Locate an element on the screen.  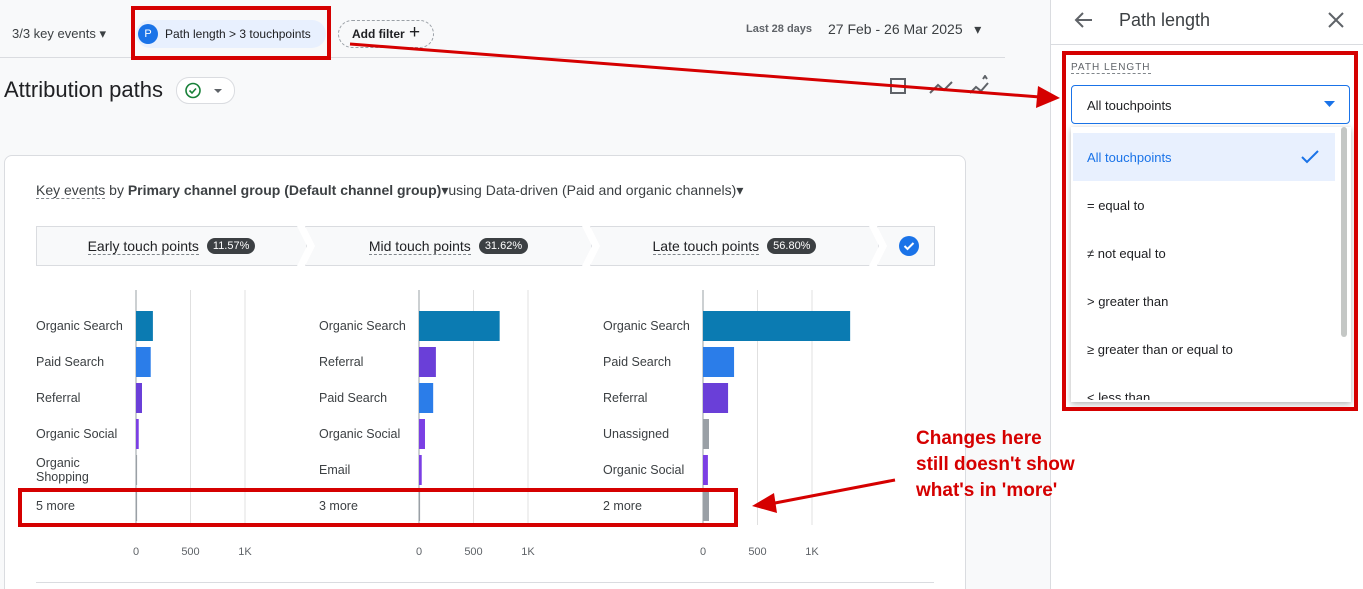
menu-option: = equal to is located at coordinates (1116, 205).